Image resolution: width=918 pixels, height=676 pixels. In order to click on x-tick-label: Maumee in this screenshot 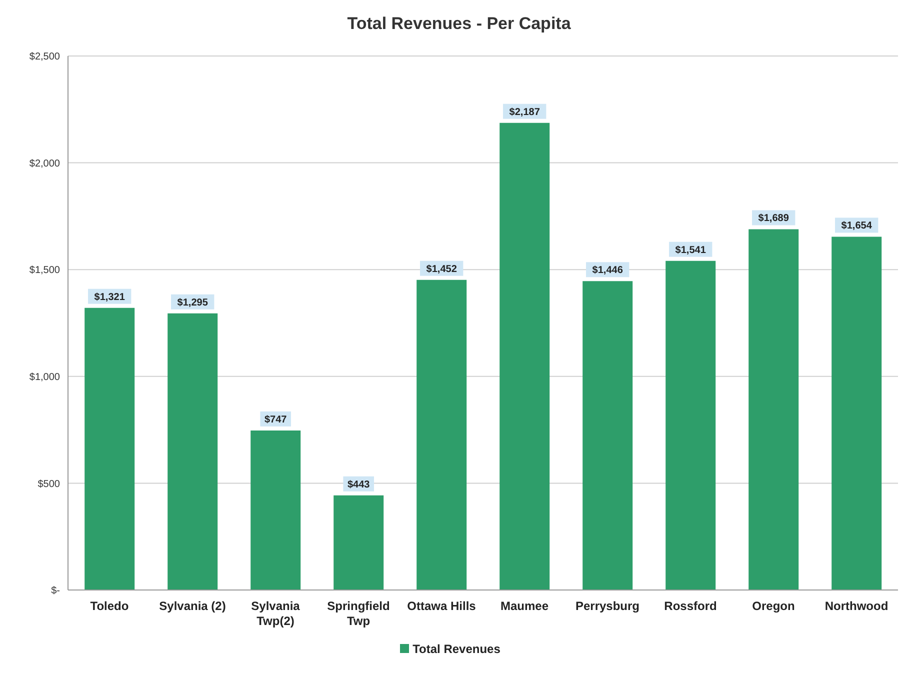, I will do `click(524, 606)`.